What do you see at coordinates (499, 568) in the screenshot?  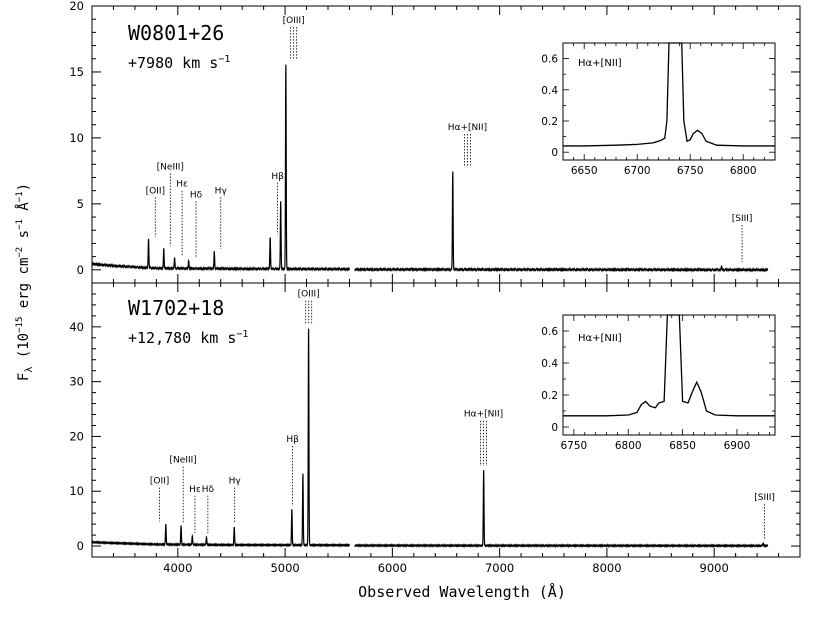 I see `x-tick-label: 7000` at bounding box center [499, 568].